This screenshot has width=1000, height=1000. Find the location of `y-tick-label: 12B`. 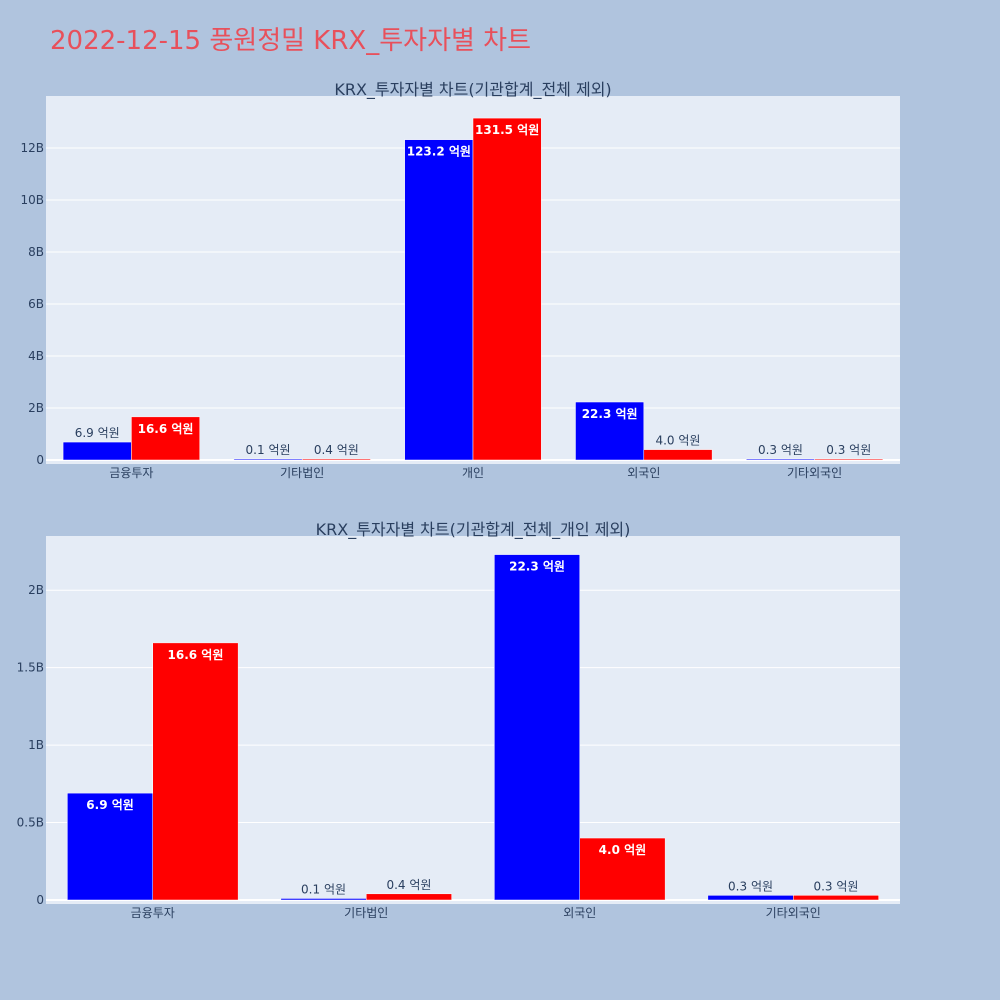

y-tick-label: 12B is located at coordinates (32, 148).